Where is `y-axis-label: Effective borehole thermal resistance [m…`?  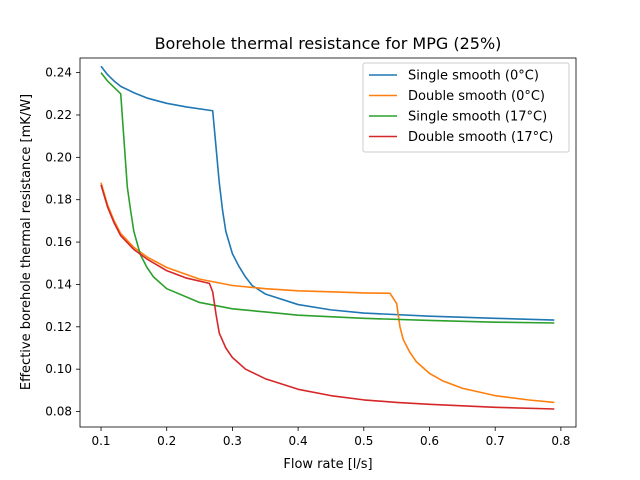 y-axis-label: Effective borehole thermal resistance [m… is located at coordinates (26, 242).